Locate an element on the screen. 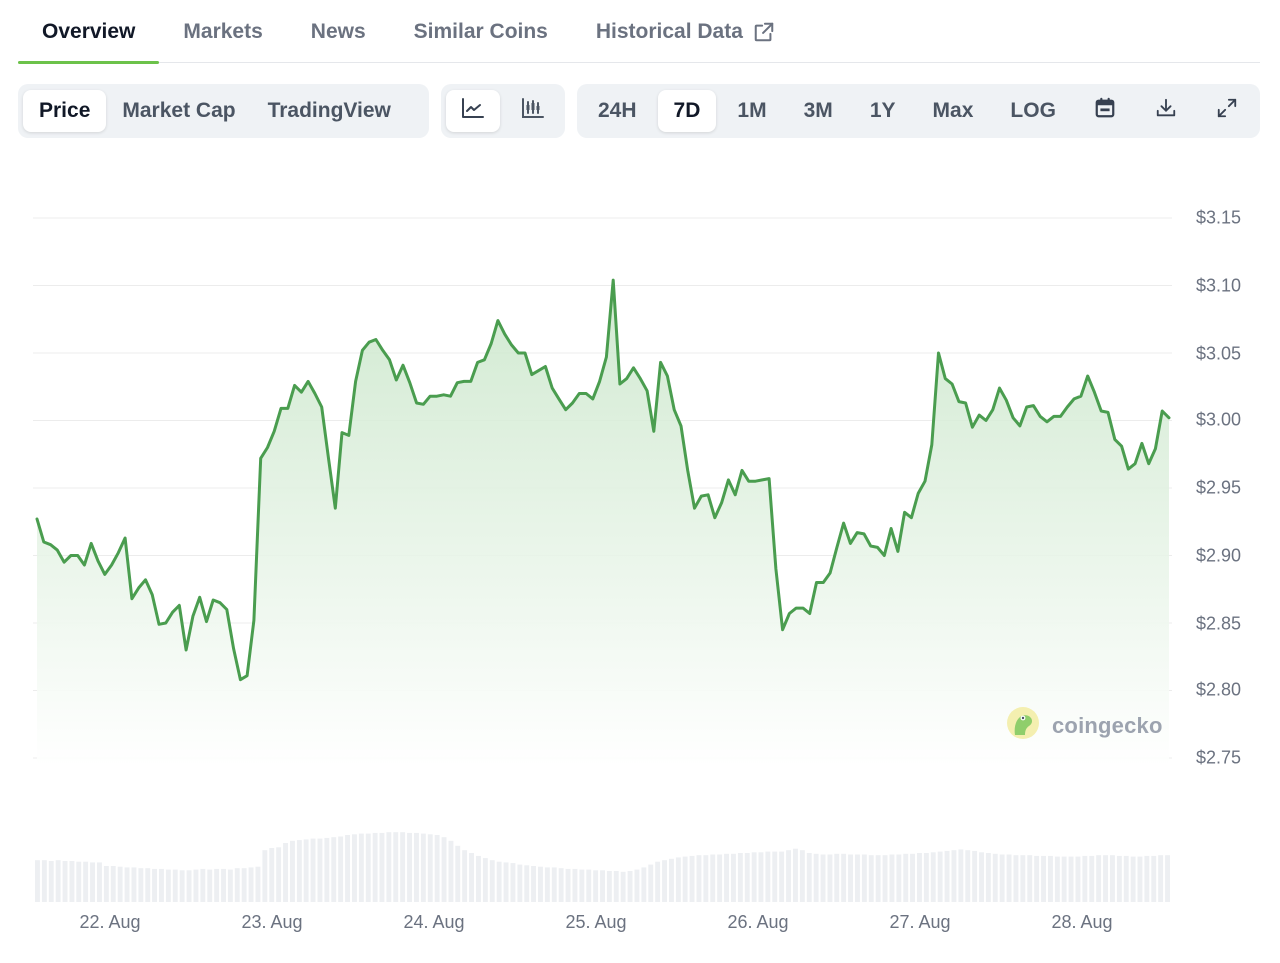 This screenshot has width=1280, height=963. tab-historical-data: Historical Data is located at coordinates (685, 31).